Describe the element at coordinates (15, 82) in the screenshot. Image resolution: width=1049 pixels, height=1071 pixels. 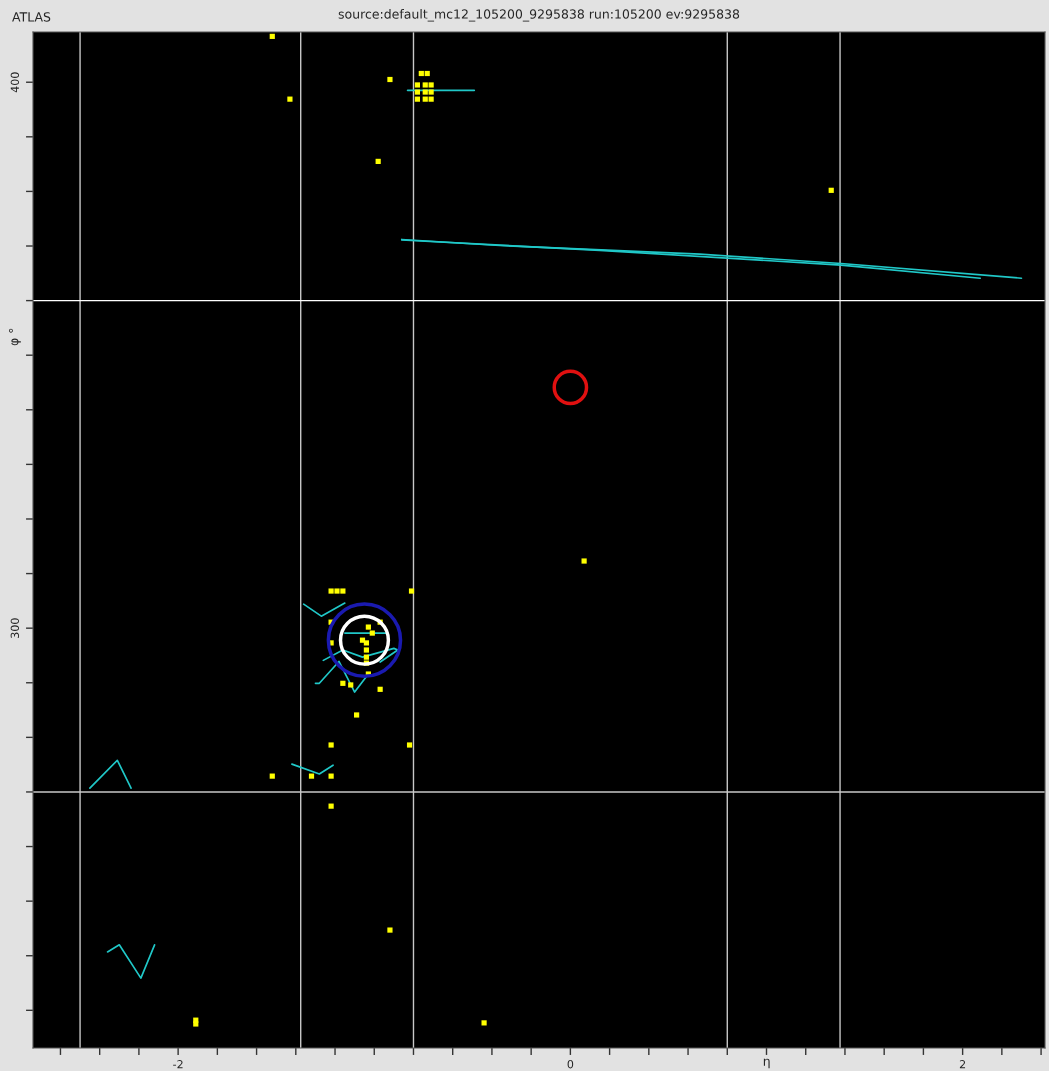
I see `y-tick-label: 400` at that location.